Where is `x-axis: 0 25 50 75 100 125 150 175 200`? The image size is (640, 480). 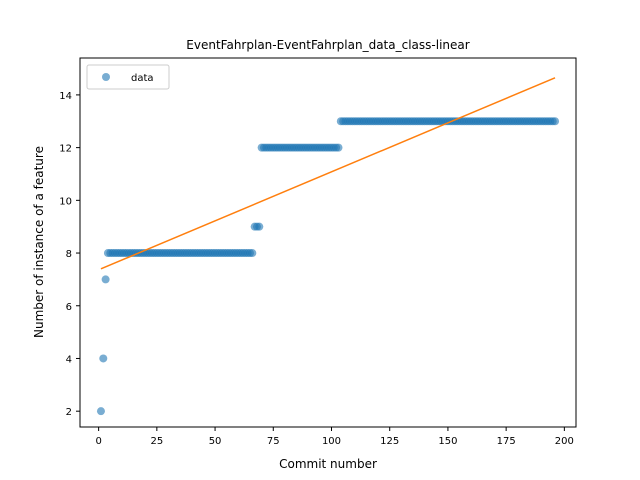 x-axis: 0 25 50 75 100 125 150 175 200 is located at coordinates (334, 437).